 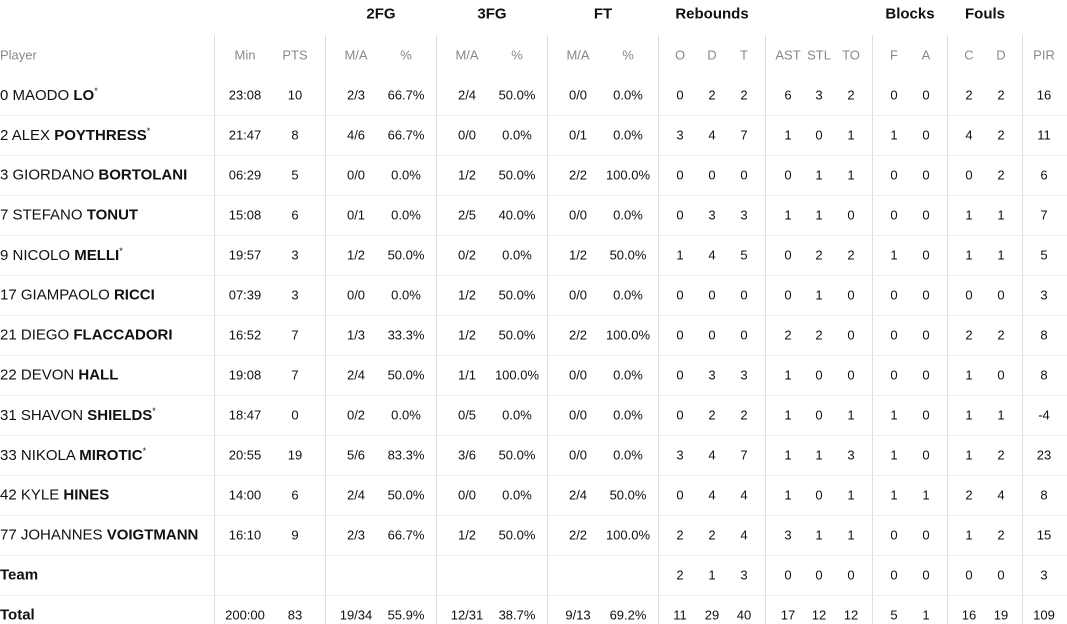 What do you see at coordinates (467, 215) in the screenshot?
I see `stat-cell: 2/5` at bounding box center [467, 215].